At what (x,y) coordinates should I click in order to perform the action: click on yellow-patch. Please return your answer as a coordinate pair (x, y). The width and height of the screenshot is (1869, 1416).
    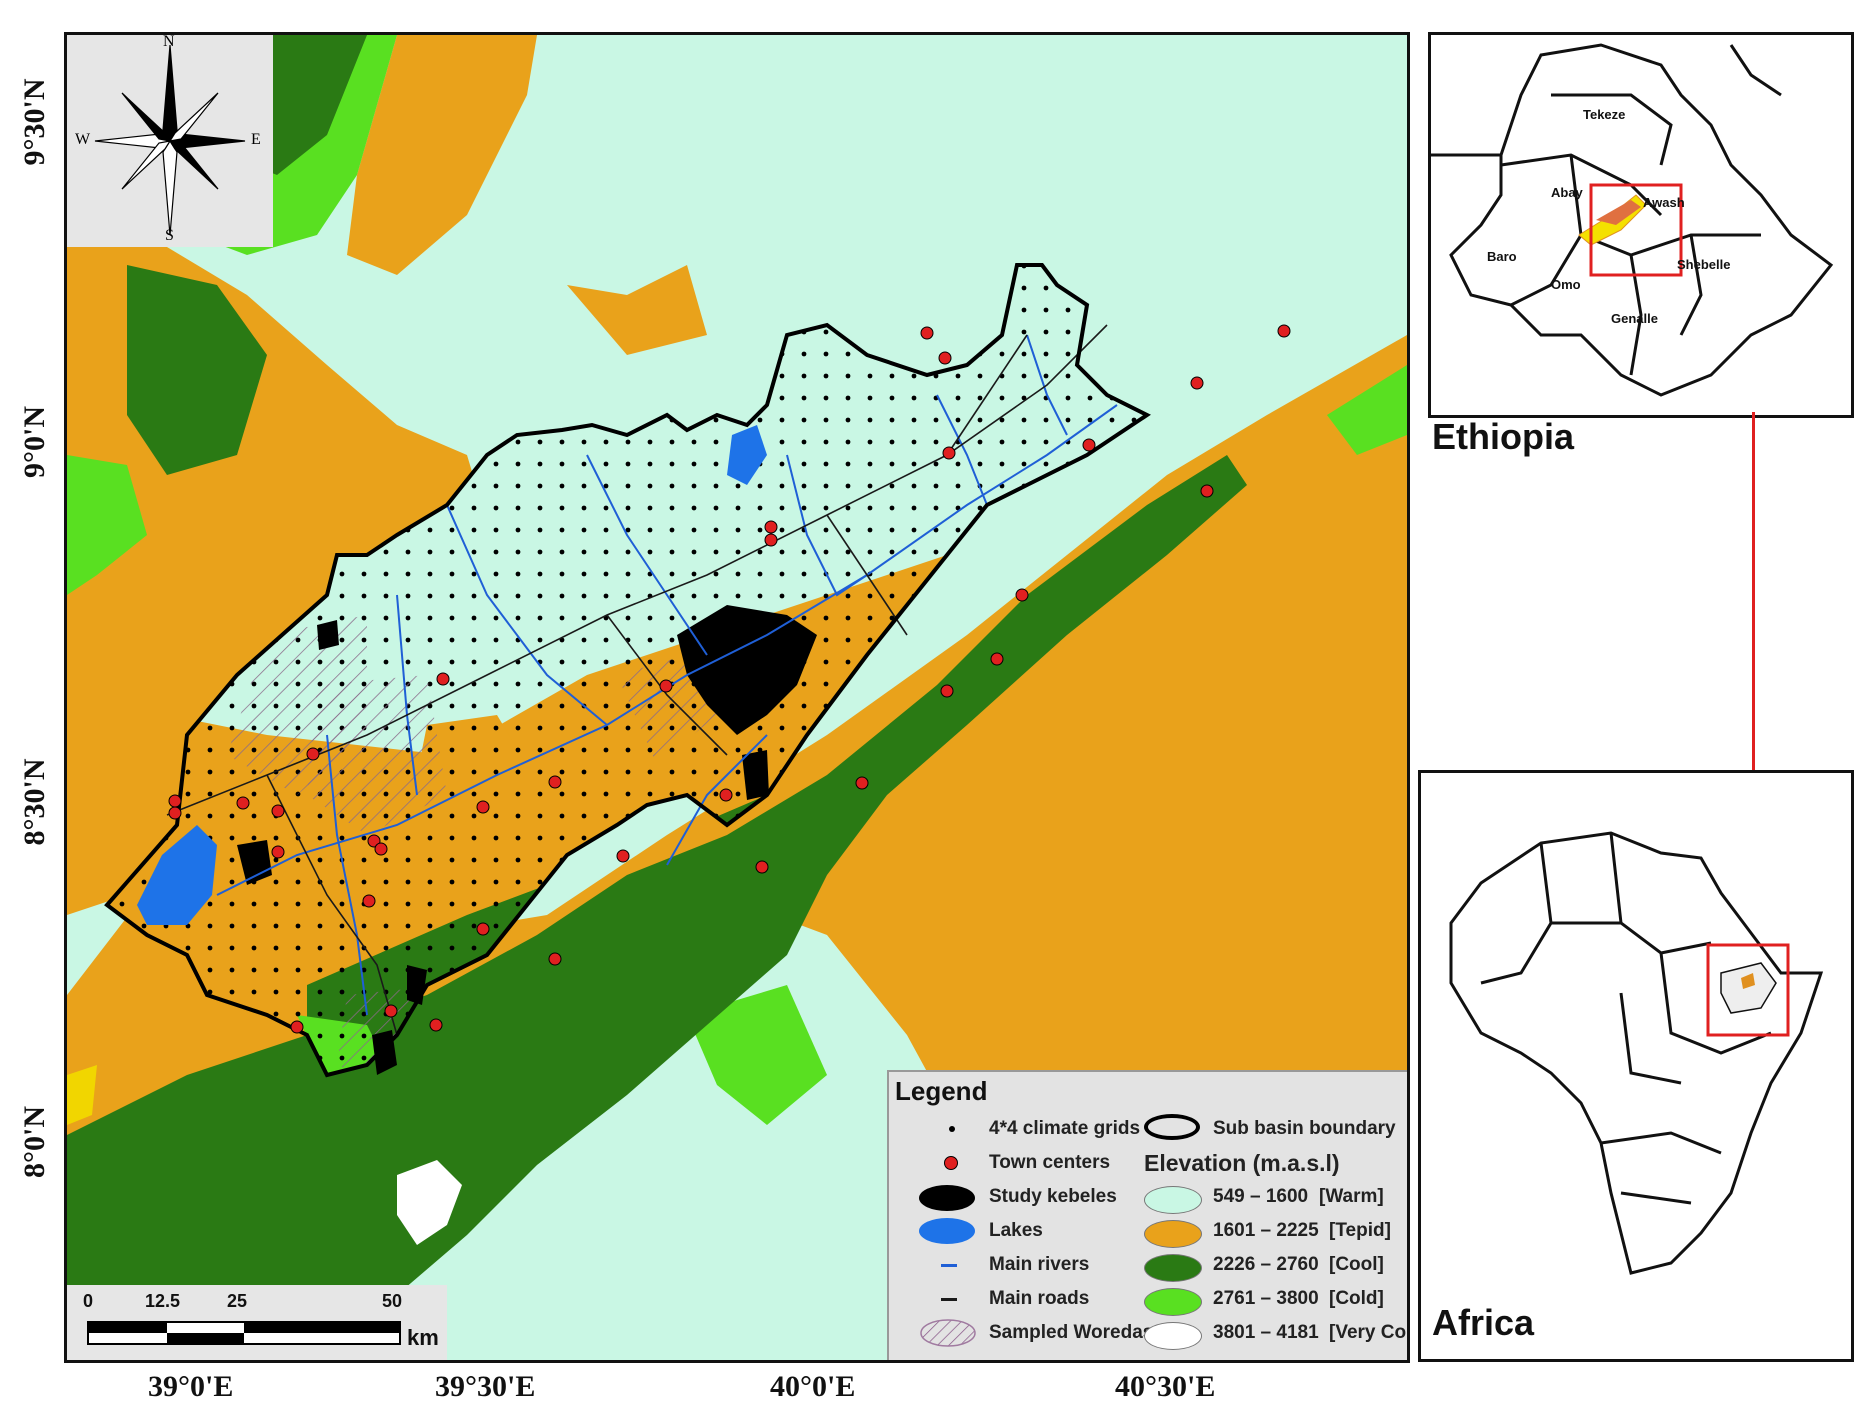
    Looking at the image, I should click on (82, 1095).